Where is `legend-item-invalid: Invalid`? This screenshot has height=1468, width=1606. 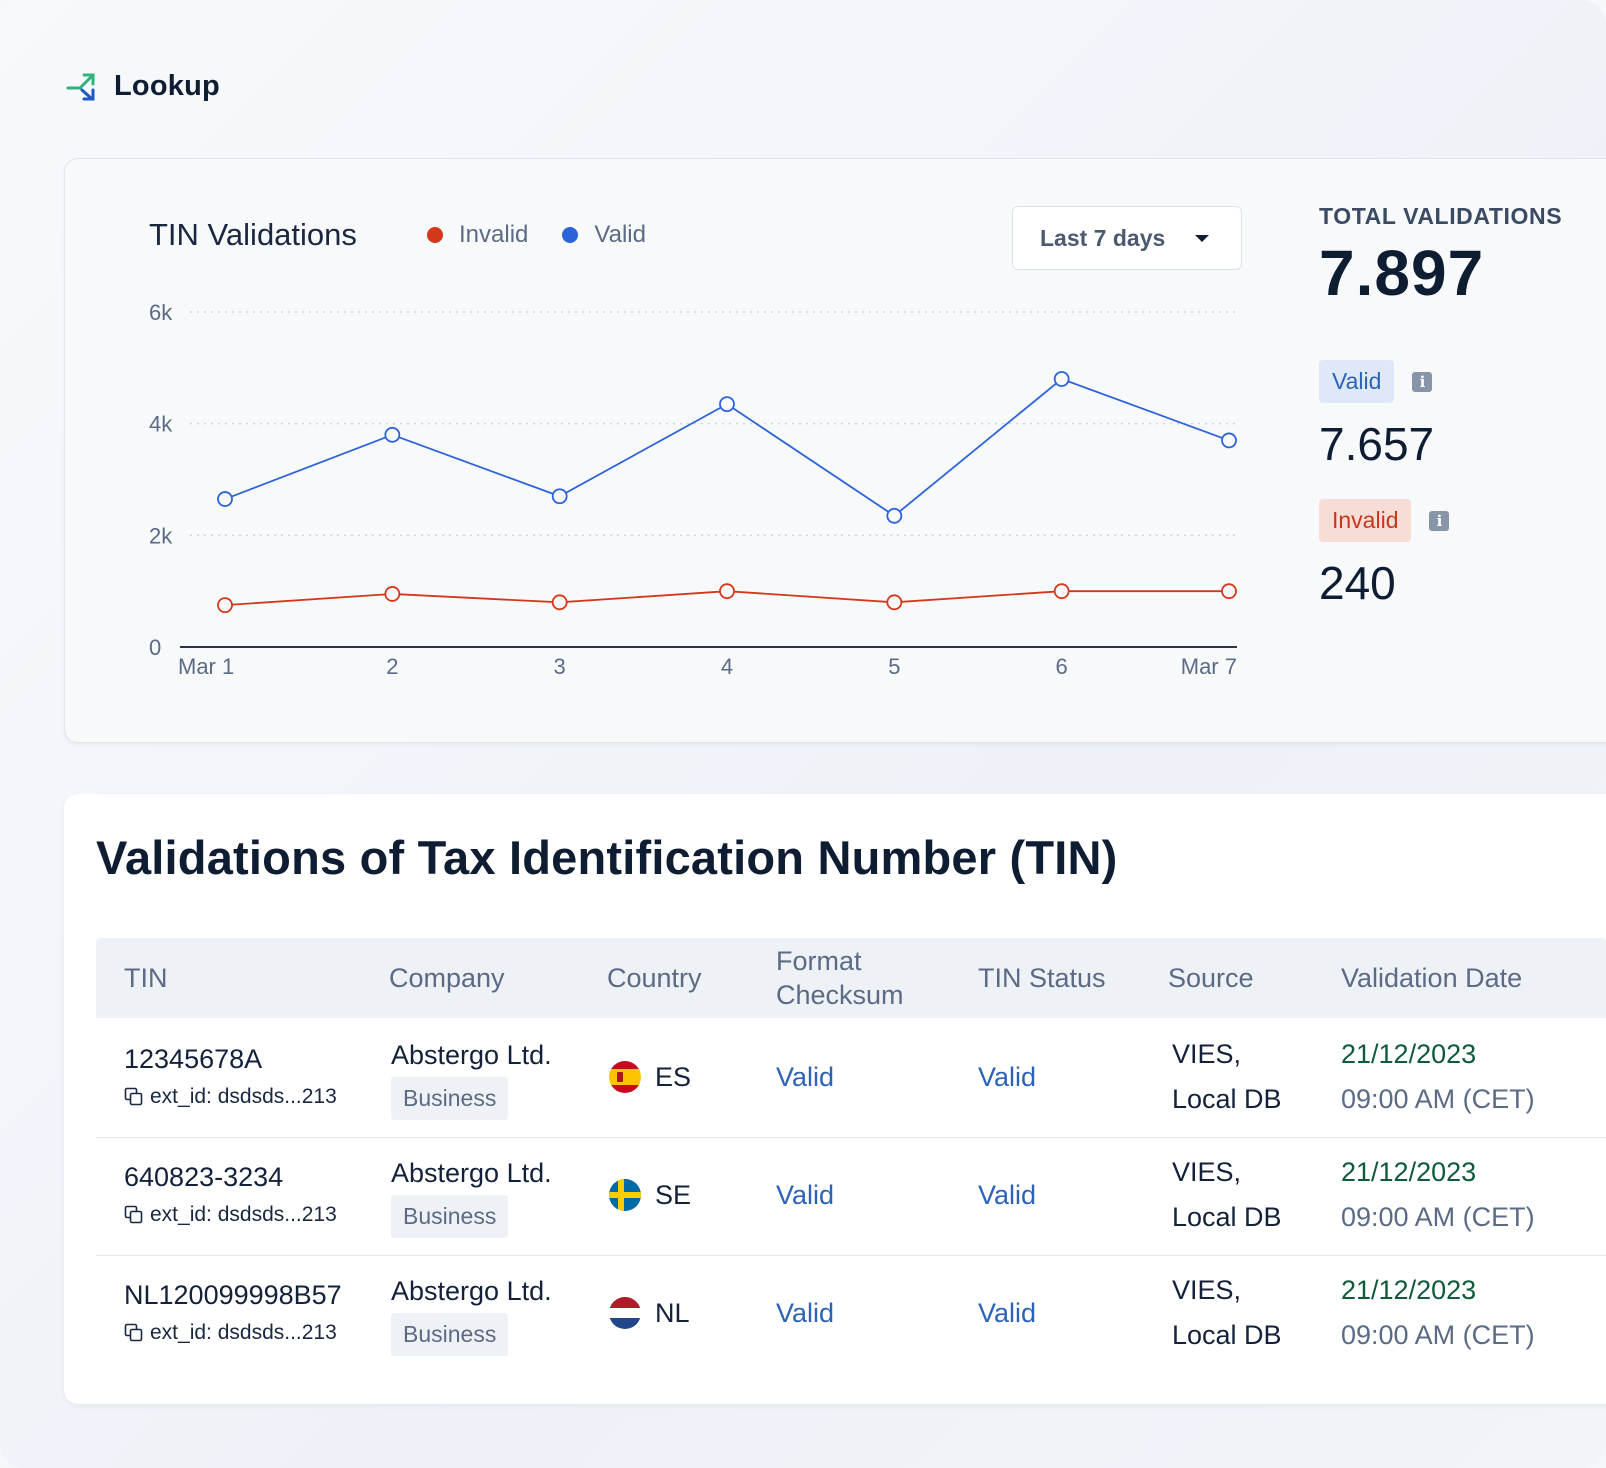 legend-item-invalid: Invalid is located at coordinates (477, 235).